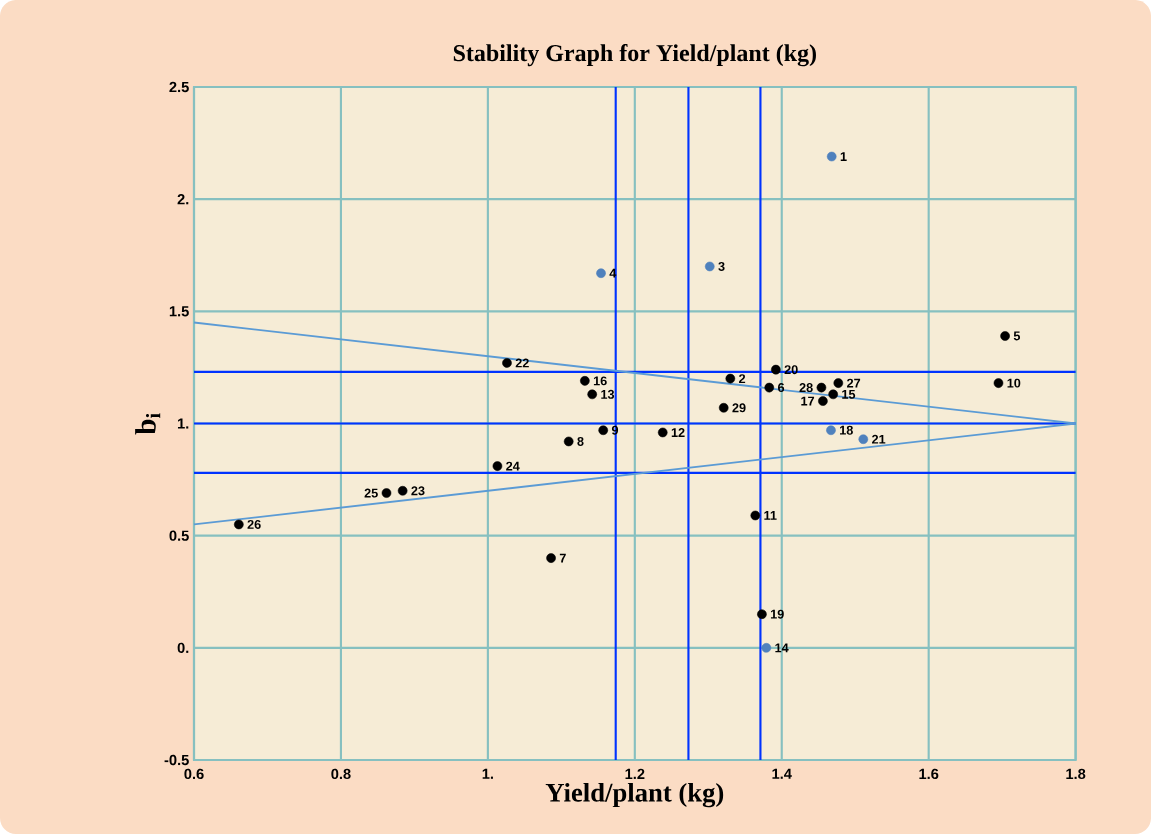 The height and width of the screenshot is (834, 1151). I want to click on annotation: 27, so click(854, 383).